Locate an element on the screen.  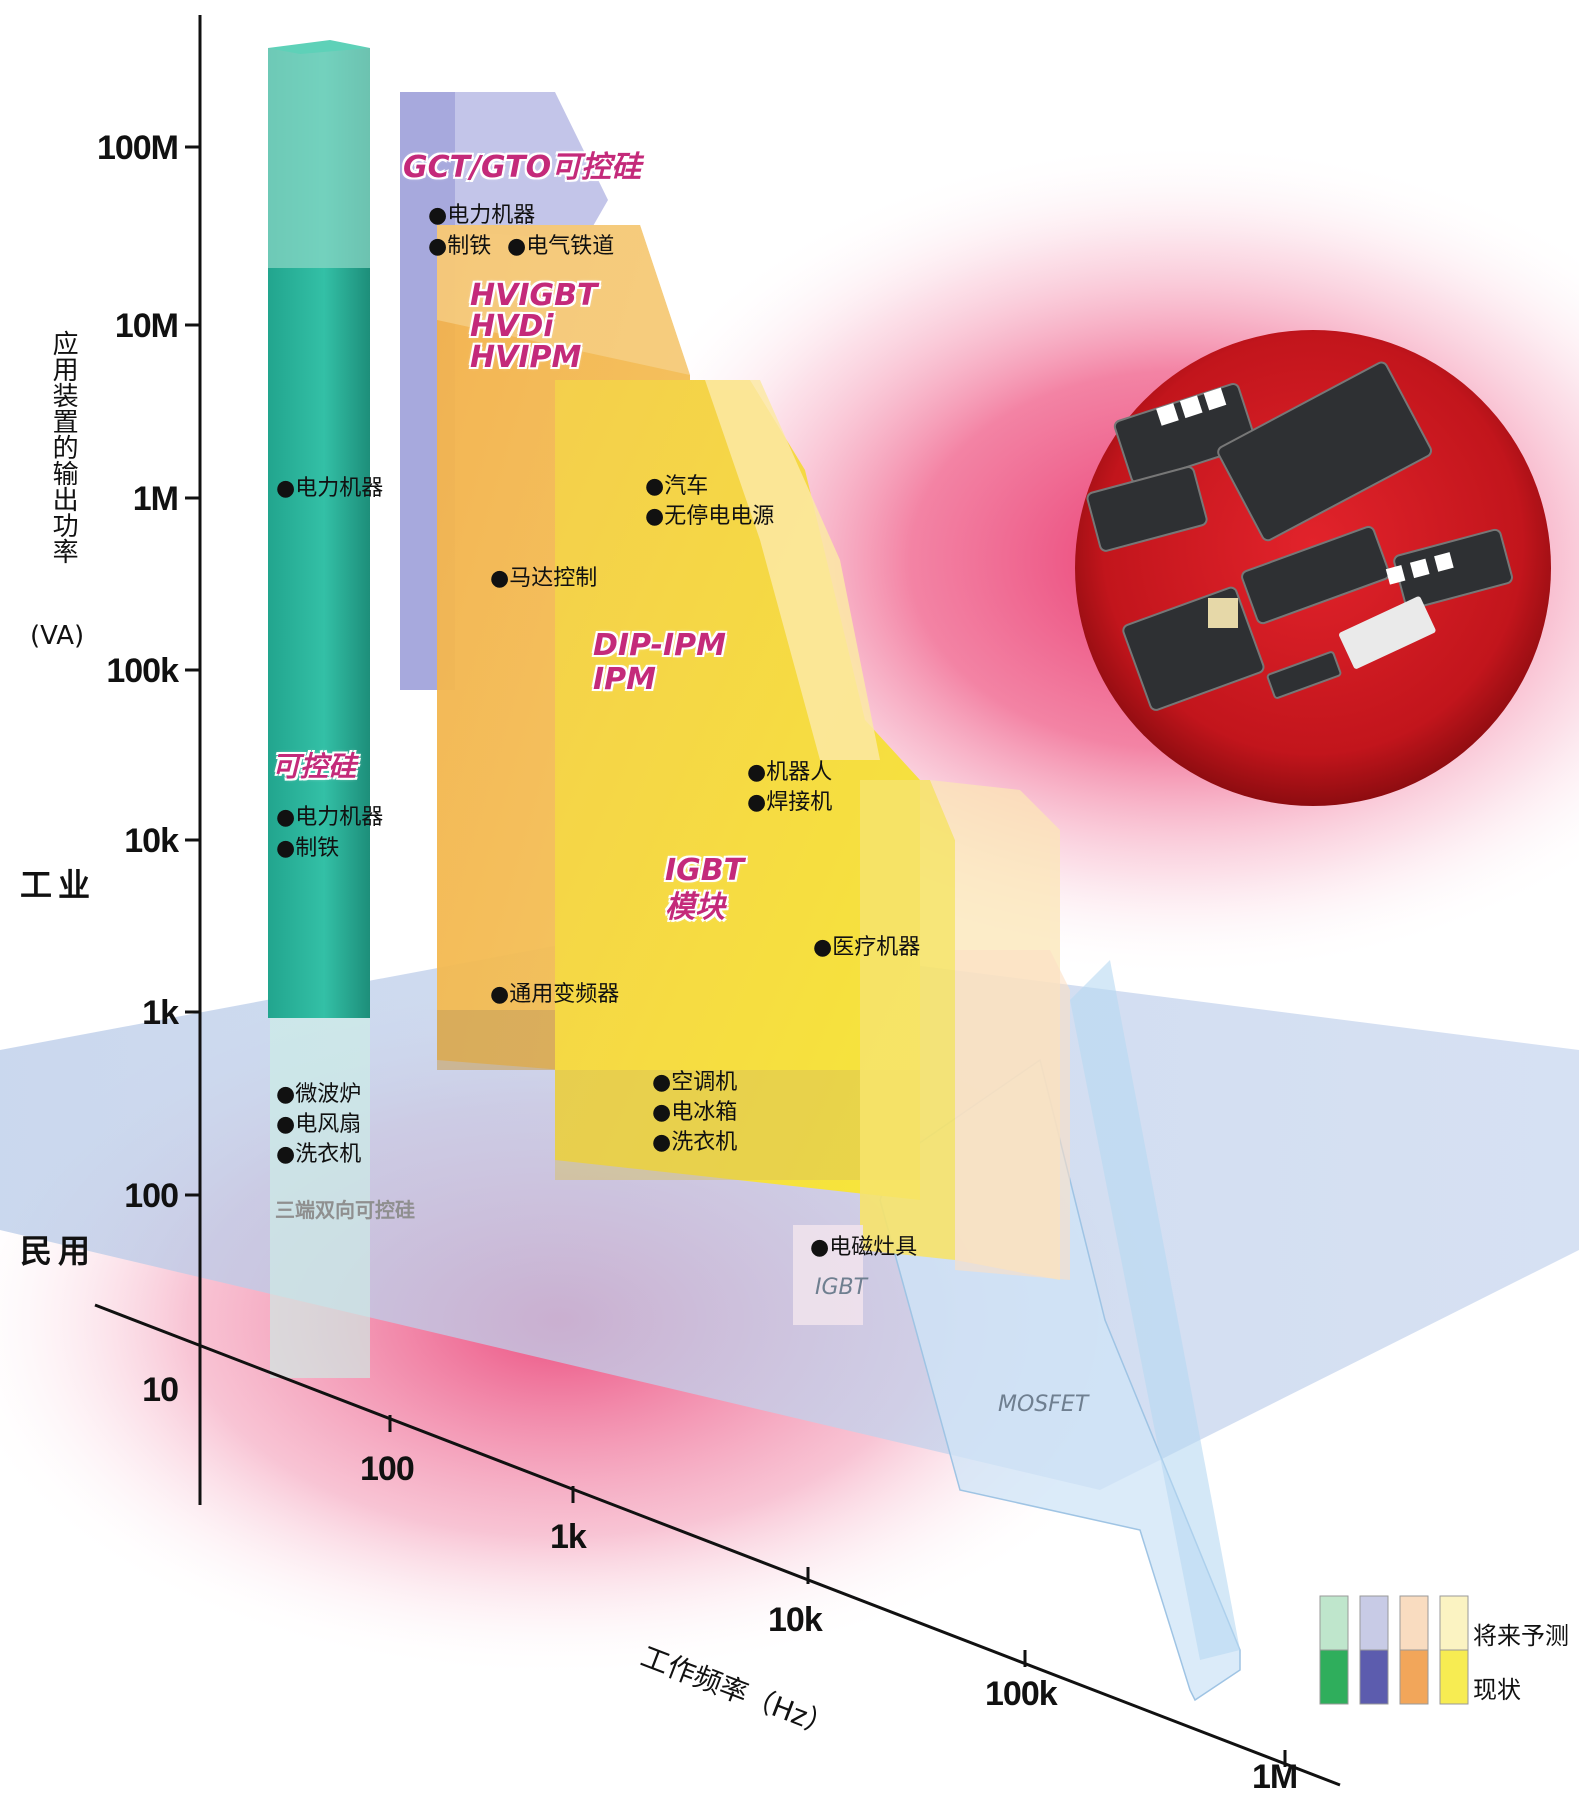
thyristor-column-future-low is located at coordinates (320, 1198).